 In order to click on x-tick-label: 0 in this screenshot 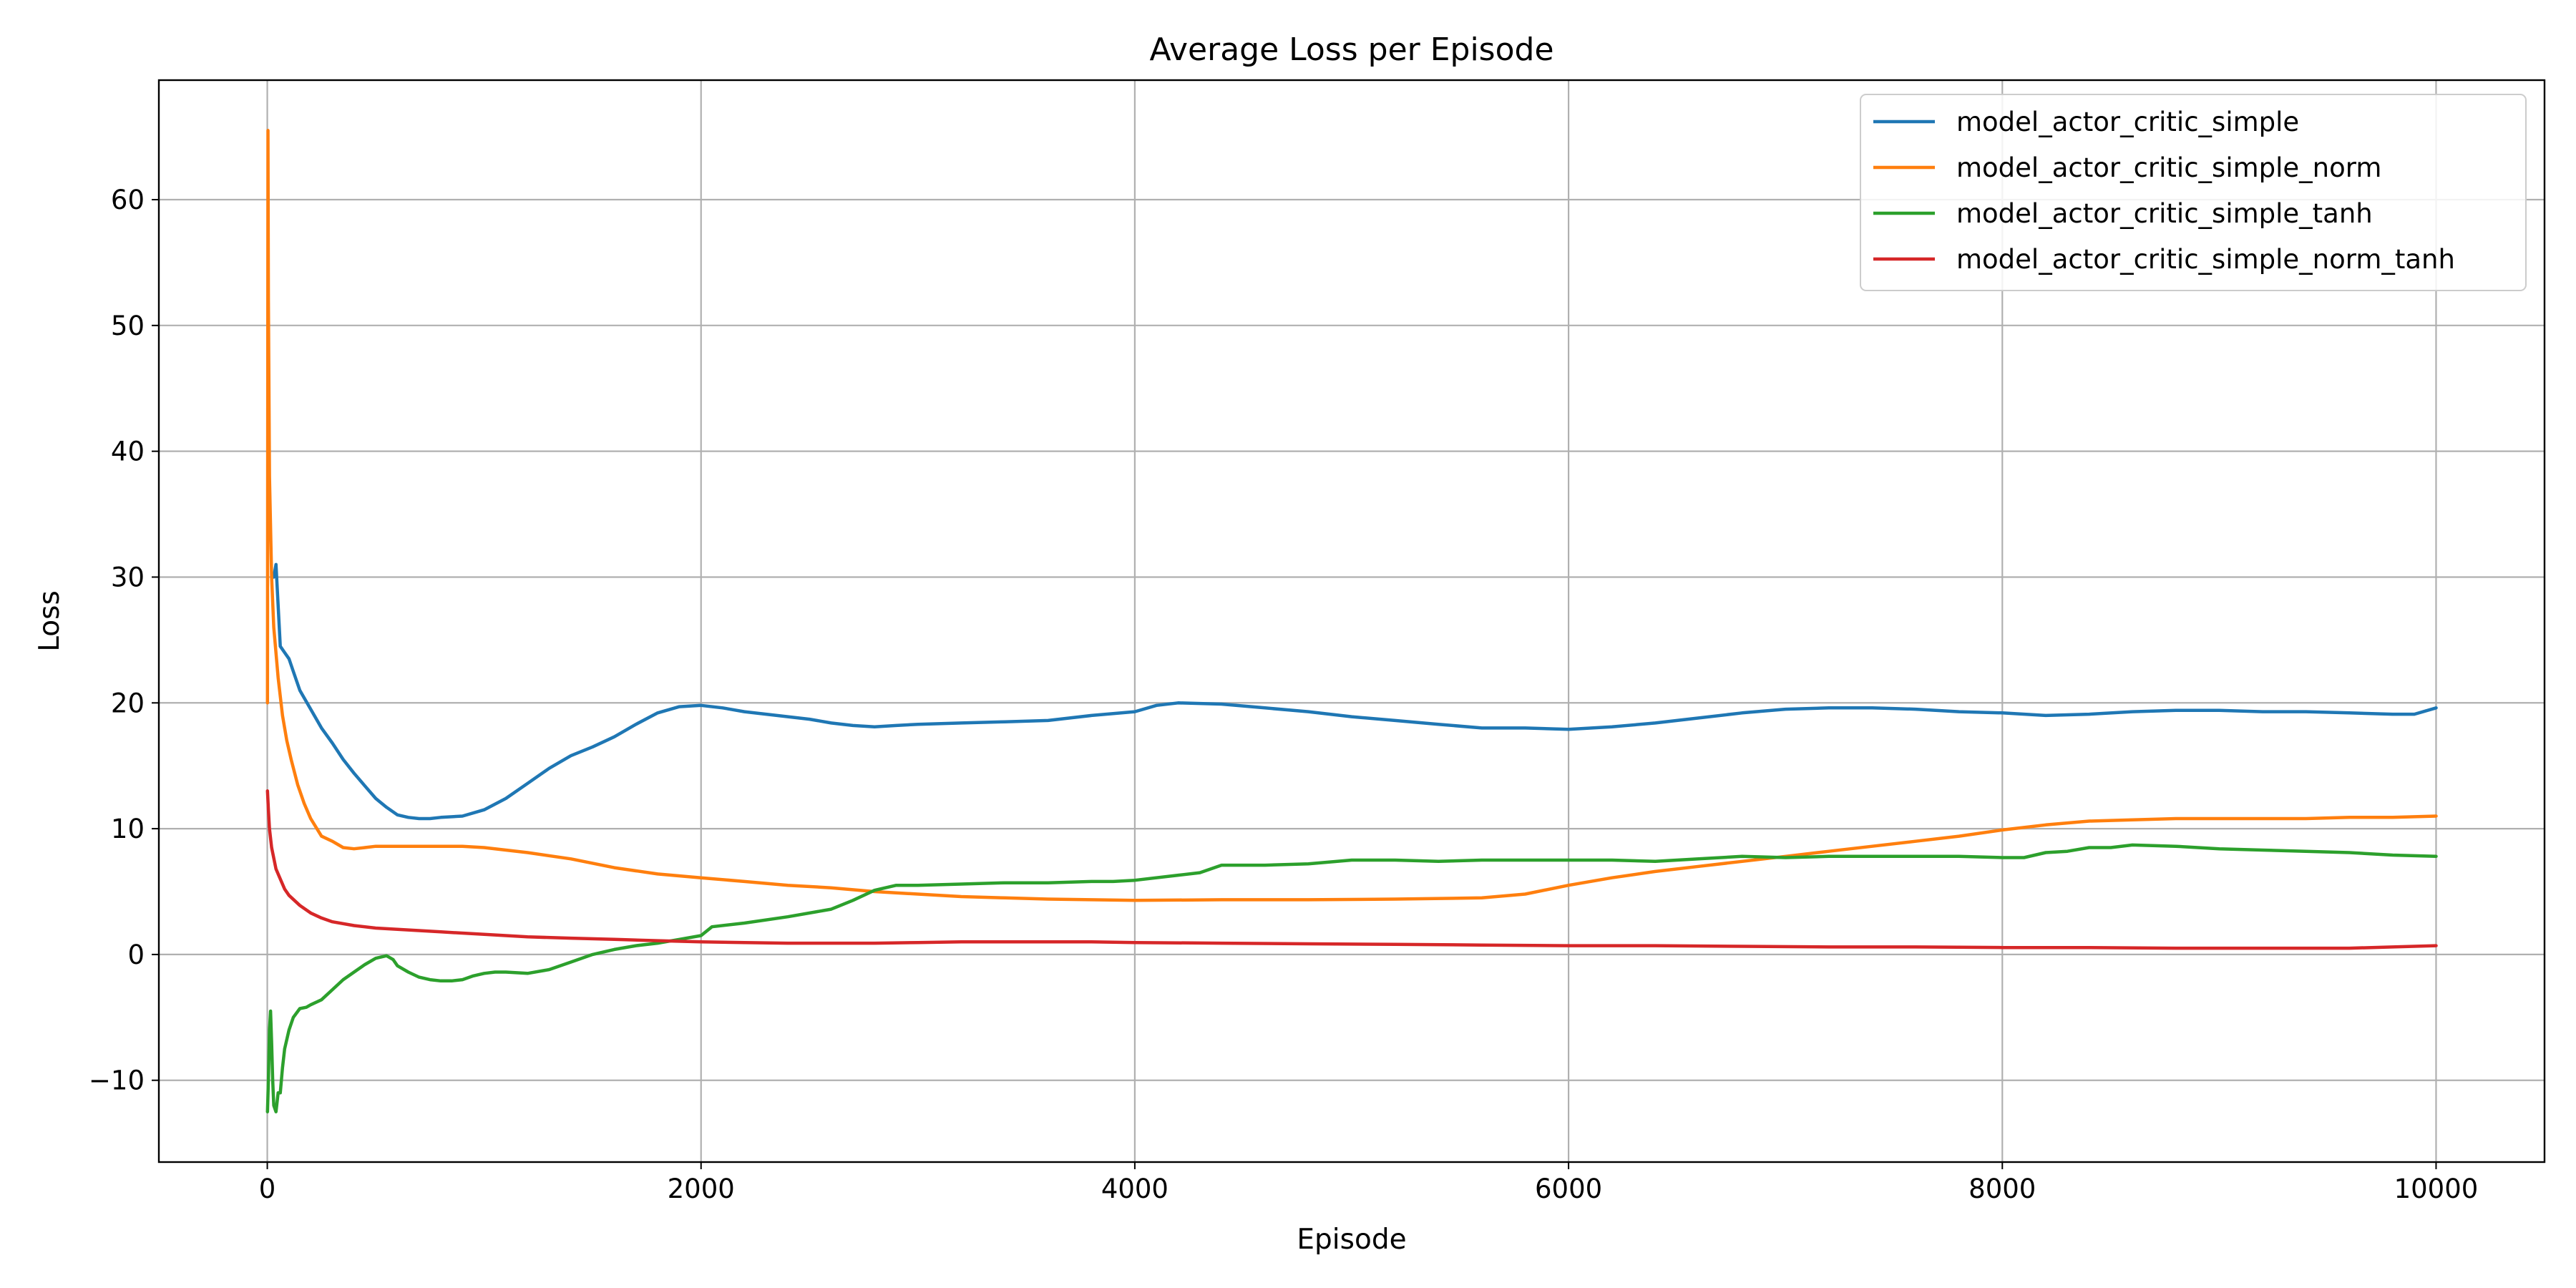, I will do `click(267, 1189)`.